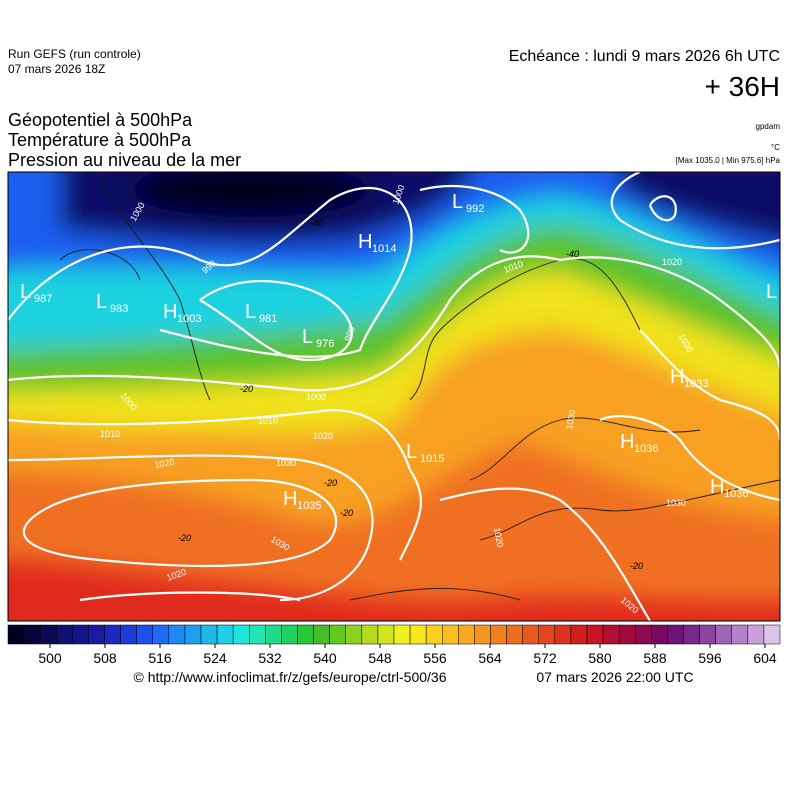 The image size is (788, 789). What do you see at coordinates (325, 344) in the screenshot?
I see `center-pressure: 976` at bounding box center [325, 344].